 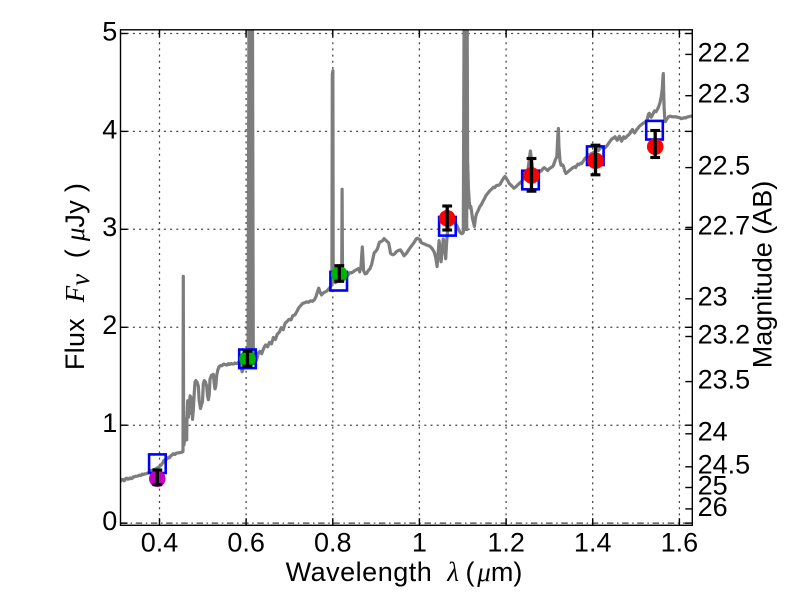 I want to click on svg-text: 0, so click(x=109, y=521).